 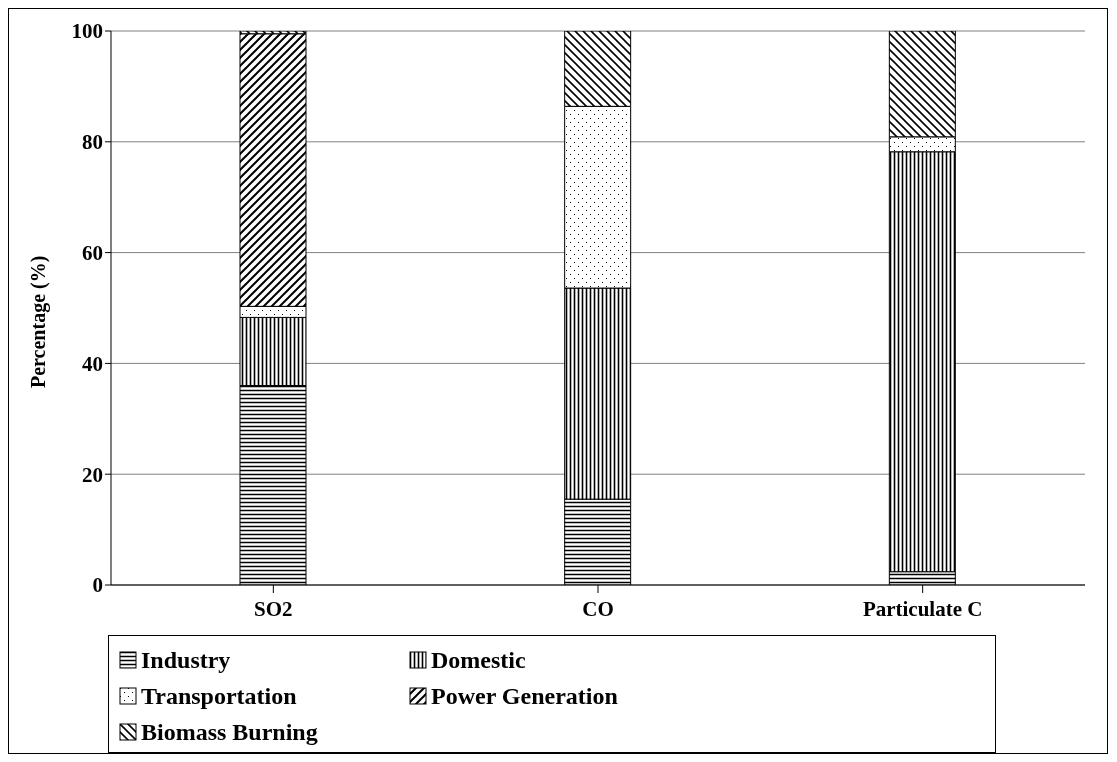 What do you see at coordinates (229, 732) in the screenshot?
I see `legend-label: Biomass Burning` at bounding box center [229, 732].